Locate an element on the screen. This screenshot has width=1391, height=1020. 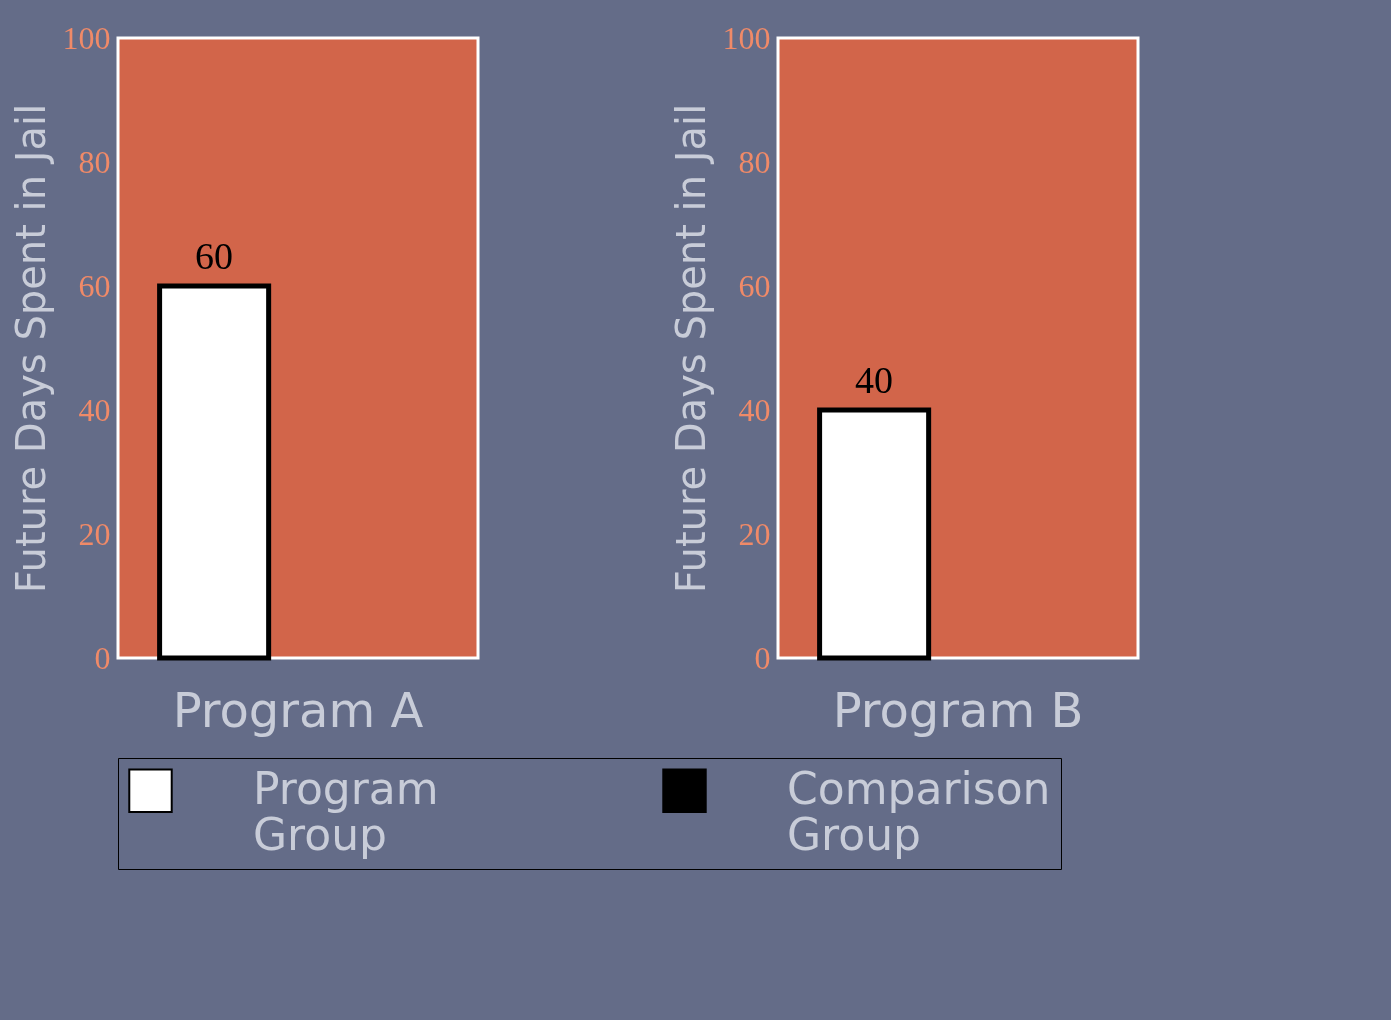
x-tick-label: Program A is located at coordinates (298, 709).